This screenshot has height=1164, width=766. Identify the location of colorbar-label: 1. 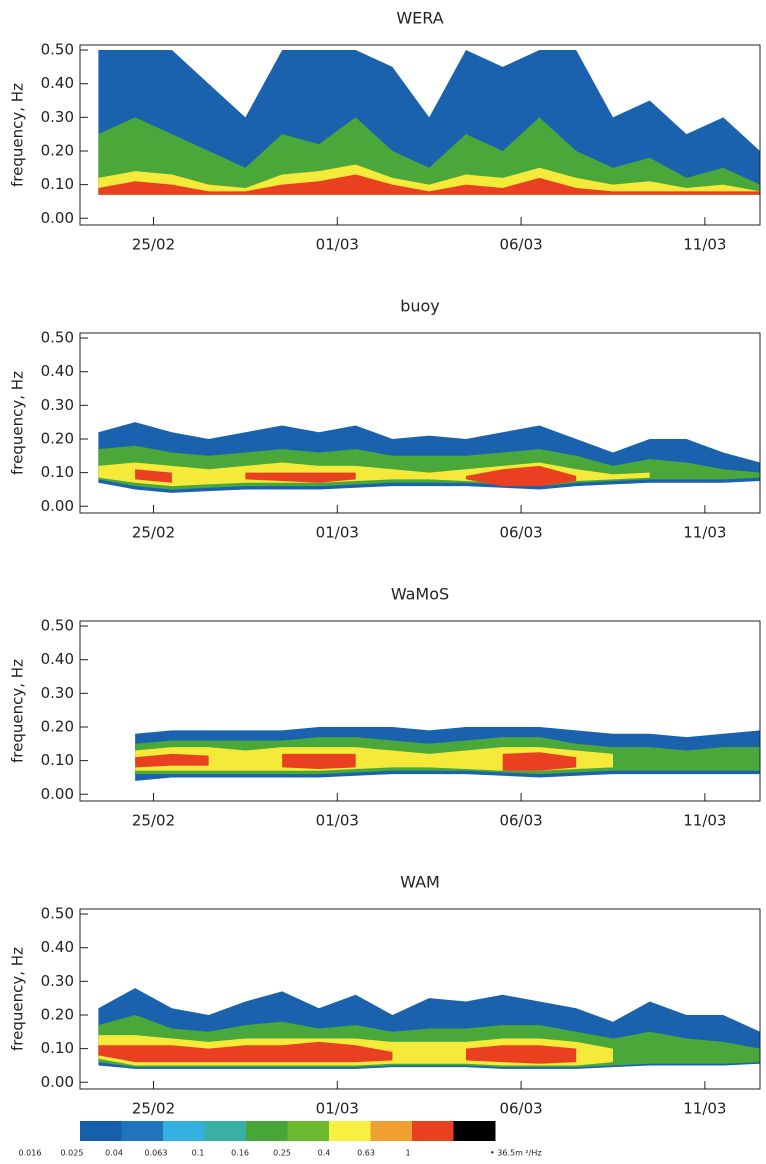
(407, 1153).